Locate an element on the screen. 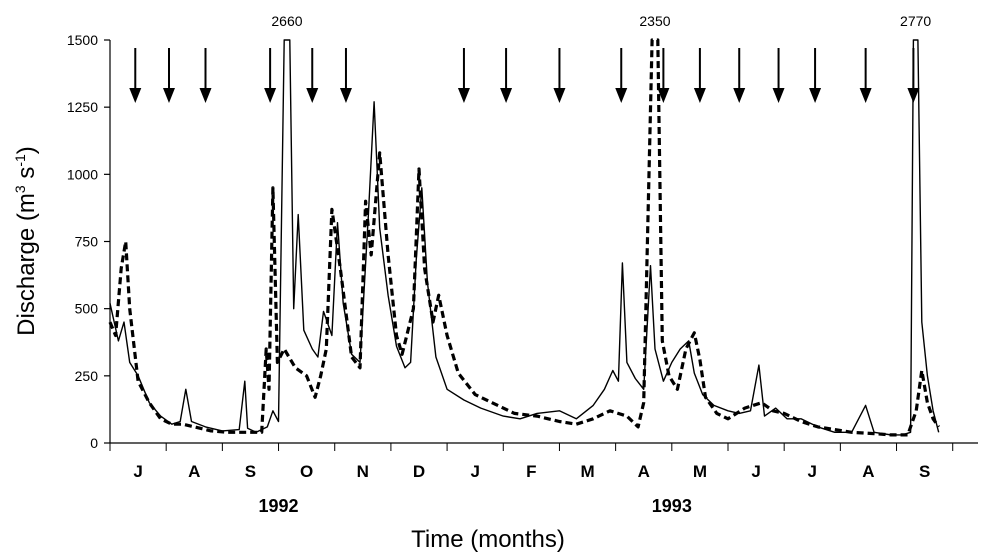 This screenshot has width=981, height=556. peak-label: 2770 is located at coordinates (915, 21).